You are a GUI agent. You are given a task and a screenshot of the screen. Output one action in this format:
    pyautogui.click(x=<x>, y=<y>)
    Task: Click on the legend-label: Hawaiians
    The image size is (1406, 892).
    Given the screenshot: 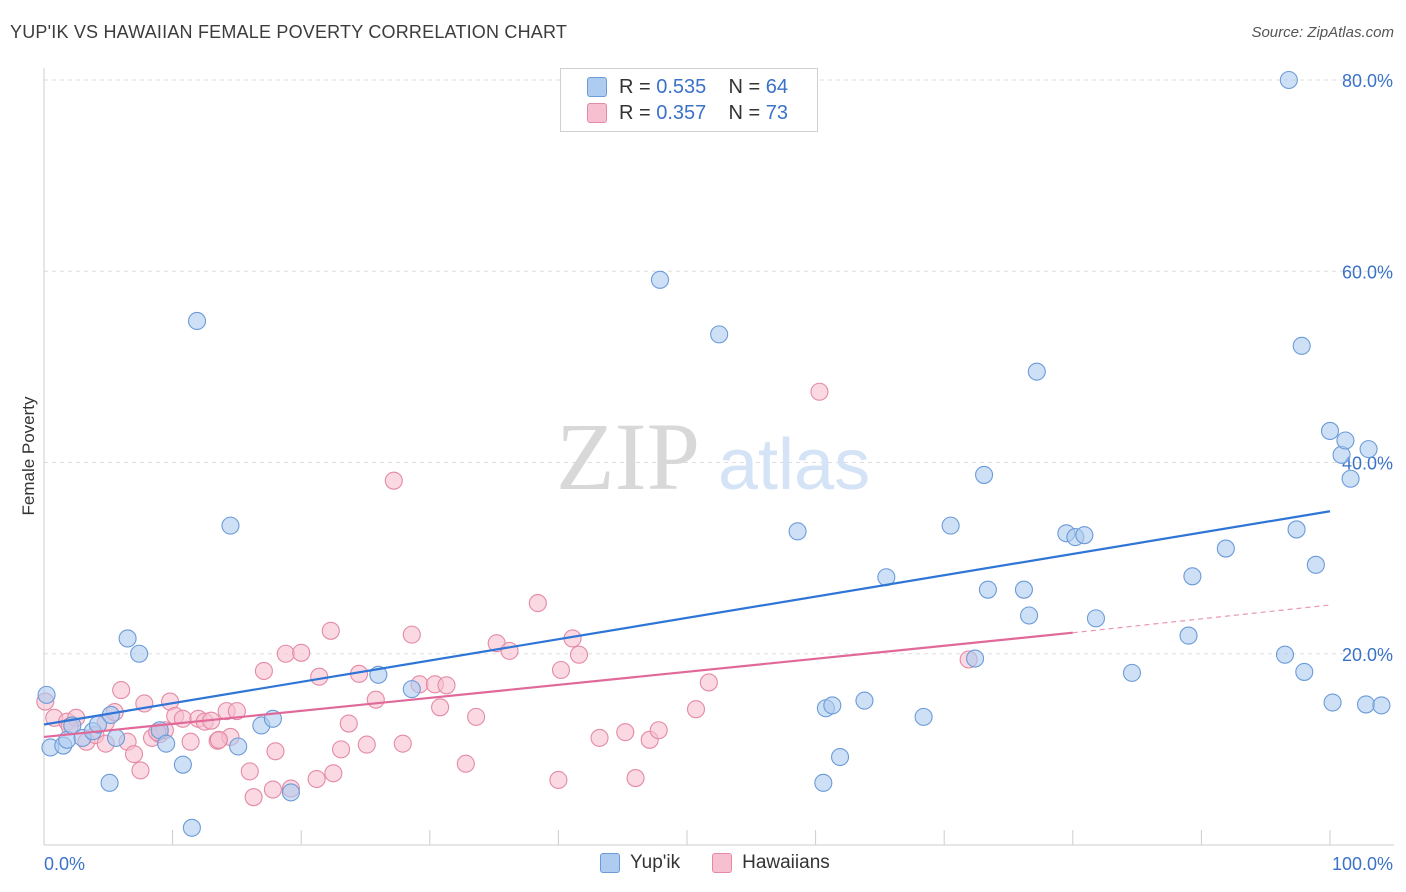 What is the action you would take?
    pyautogui.click(x=786, y=862)
    